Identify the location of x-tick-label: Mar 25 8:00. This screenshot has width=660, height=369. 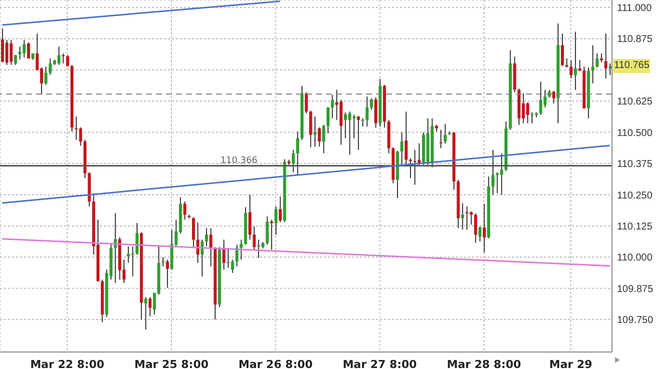
(171, 363).